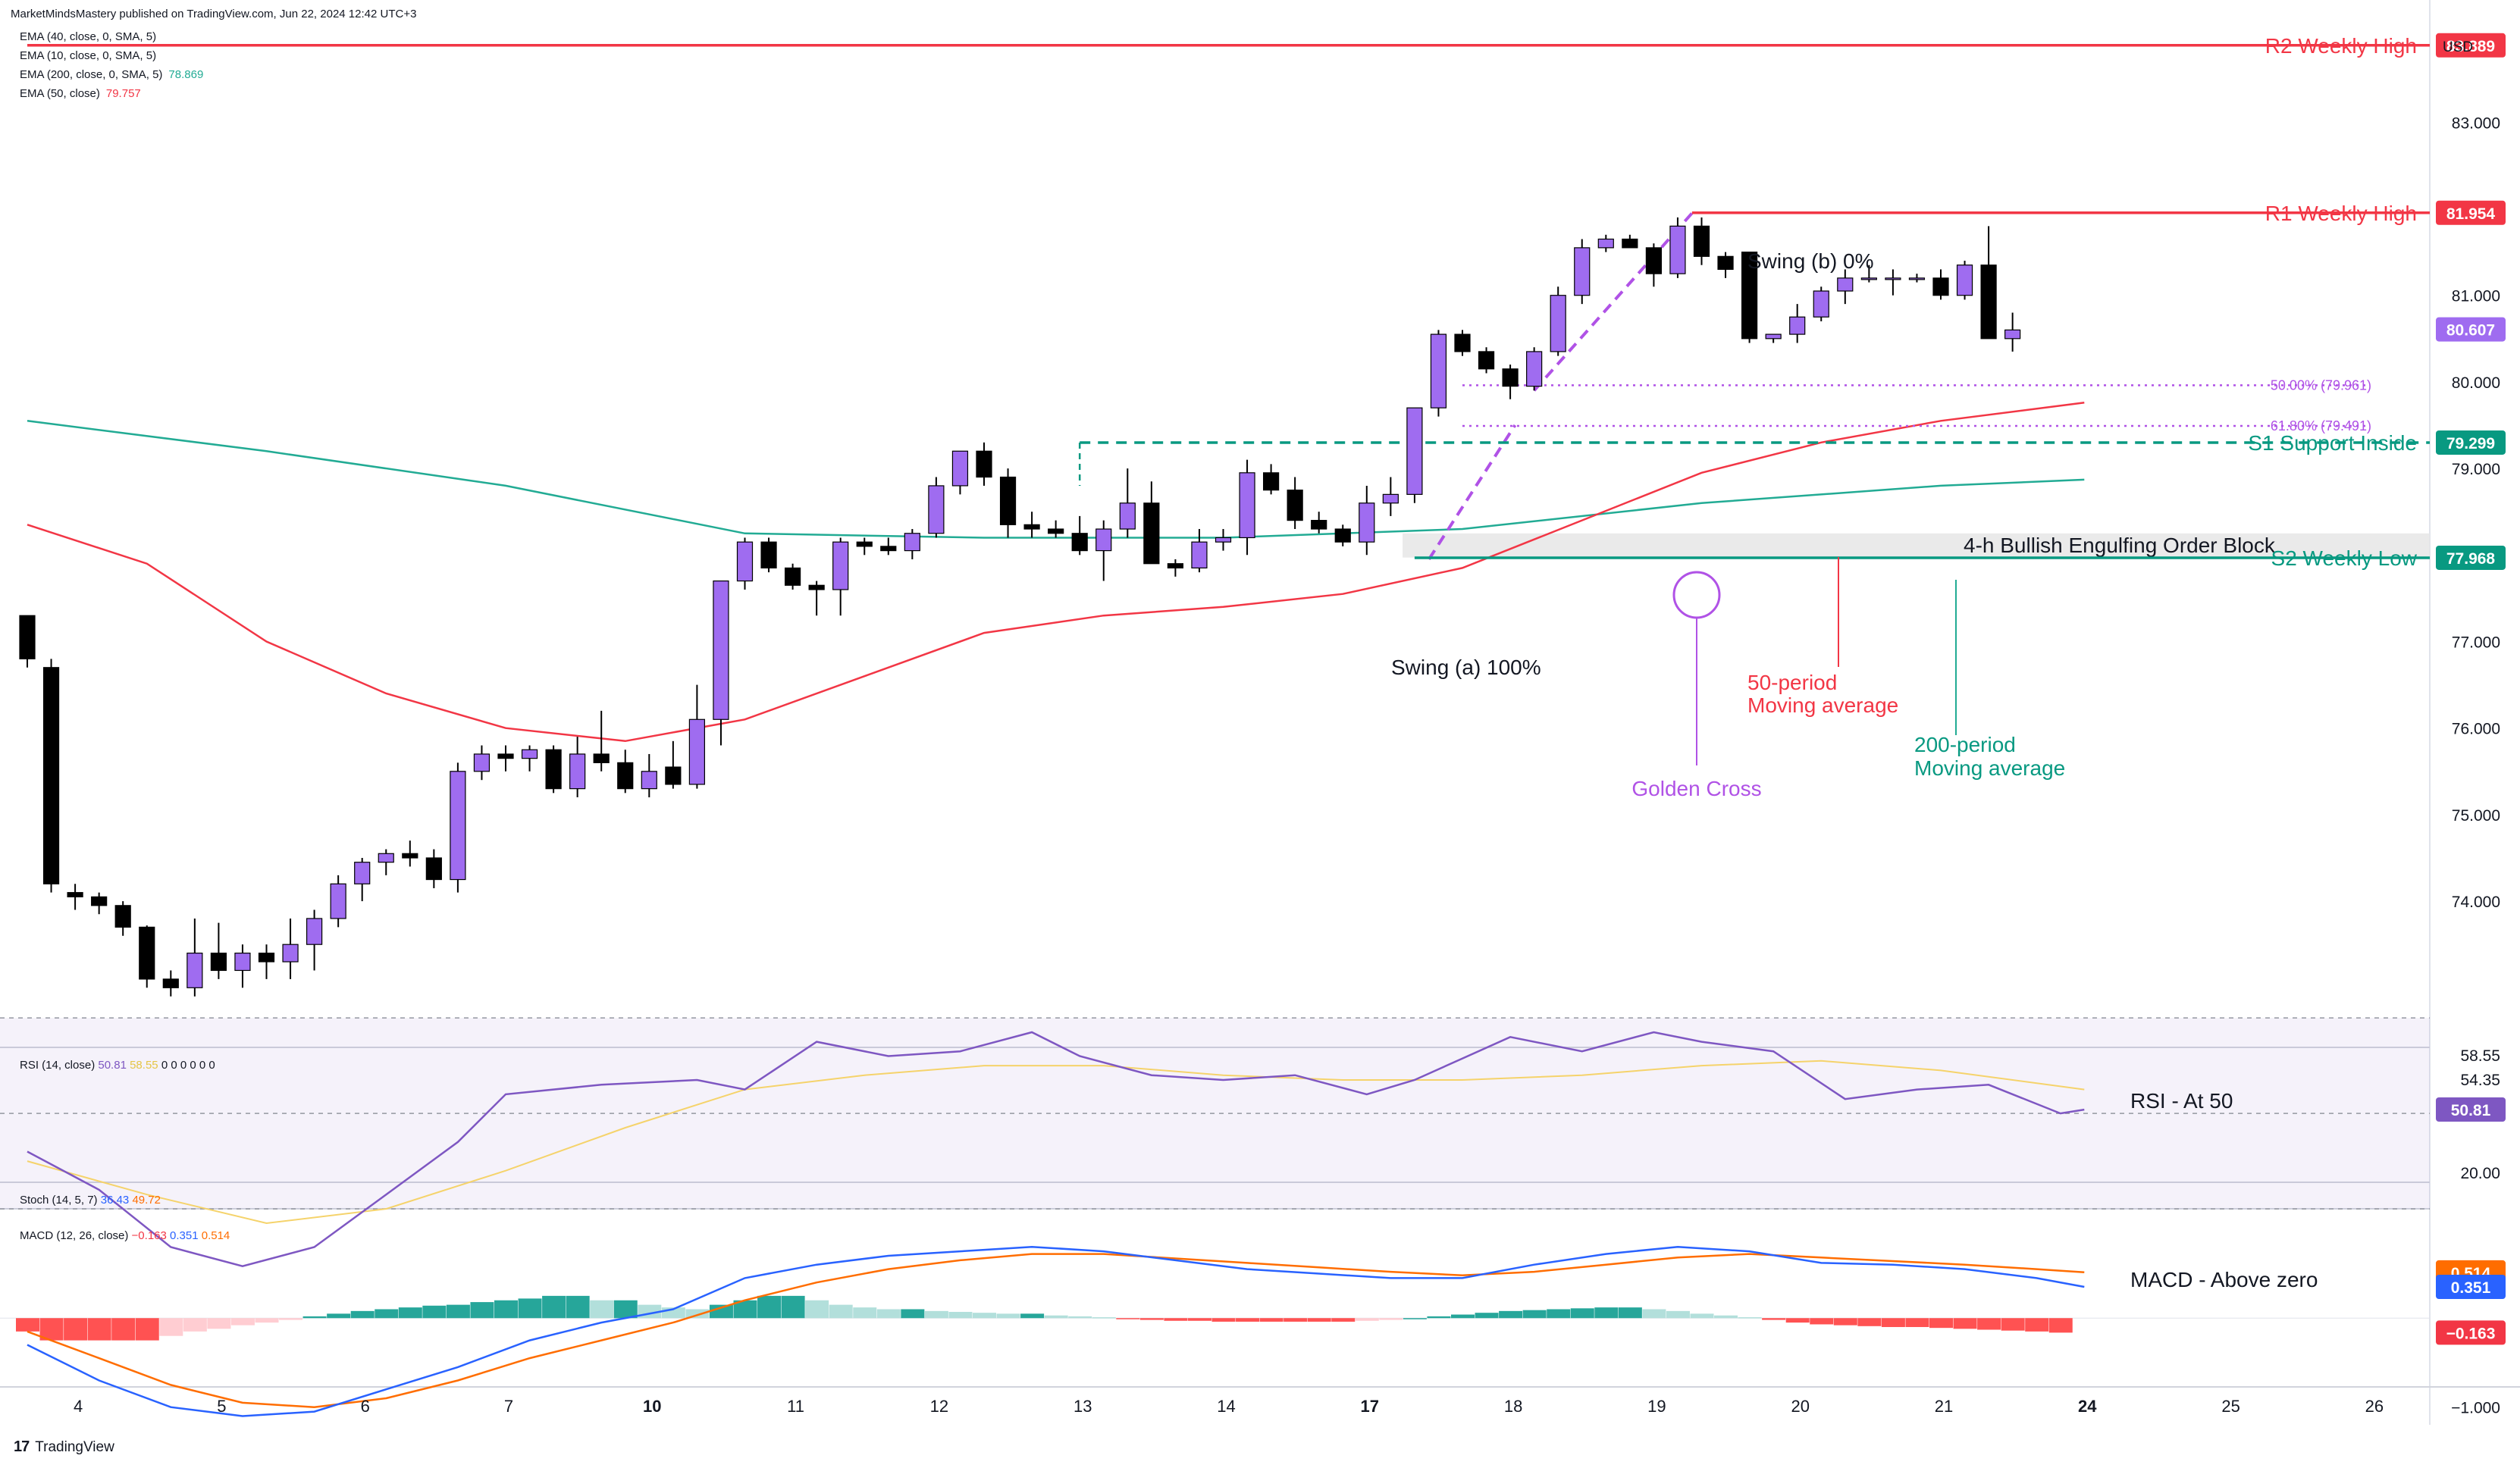 This screenshot has width=2520, height=1468. I want to click on level-label-3: S2 Weekly Low, so click(2344, 558).